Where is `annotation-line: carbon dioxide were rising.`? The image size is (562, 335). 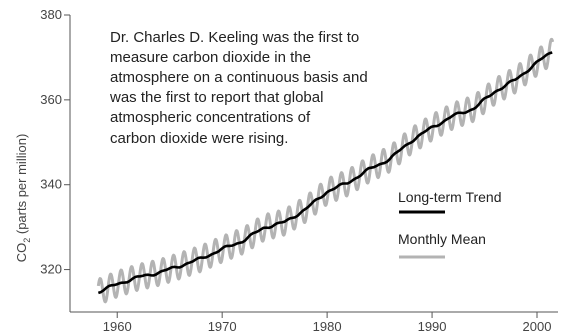 annotation-line: carbon dioxide were rising. is located at coordinates (199, 138).